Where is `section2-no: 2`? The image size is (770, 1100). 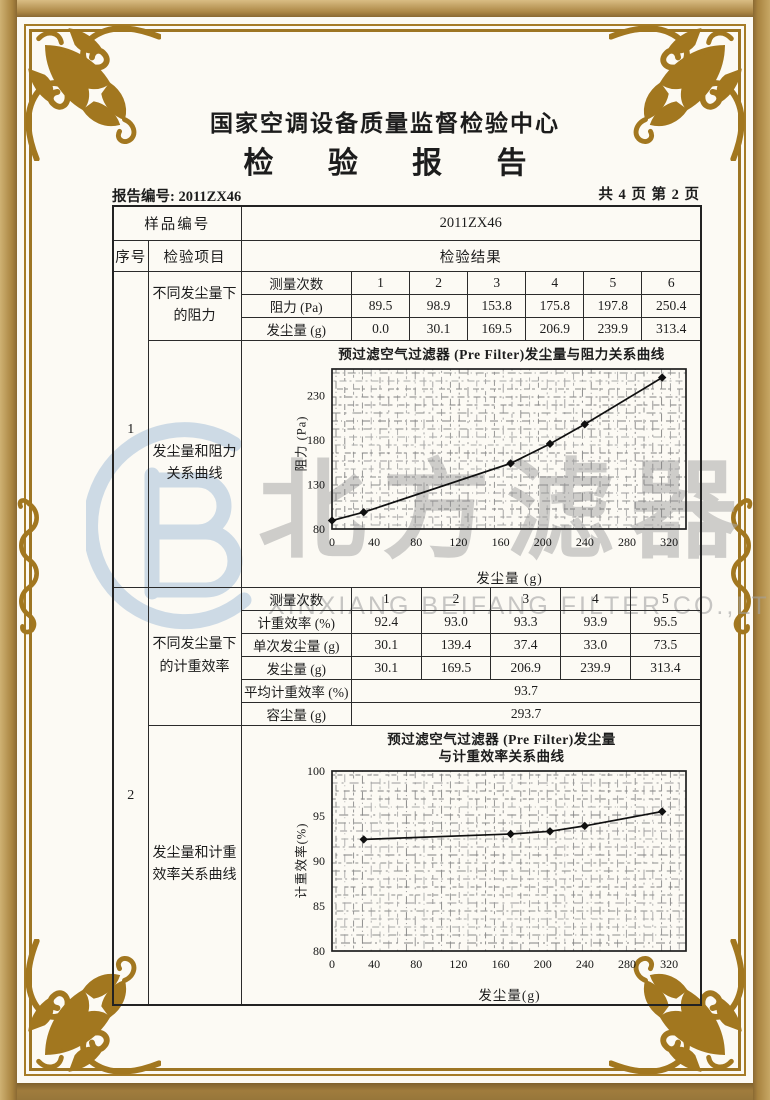 section2-no: 2 is located at coordinates (130, 796).